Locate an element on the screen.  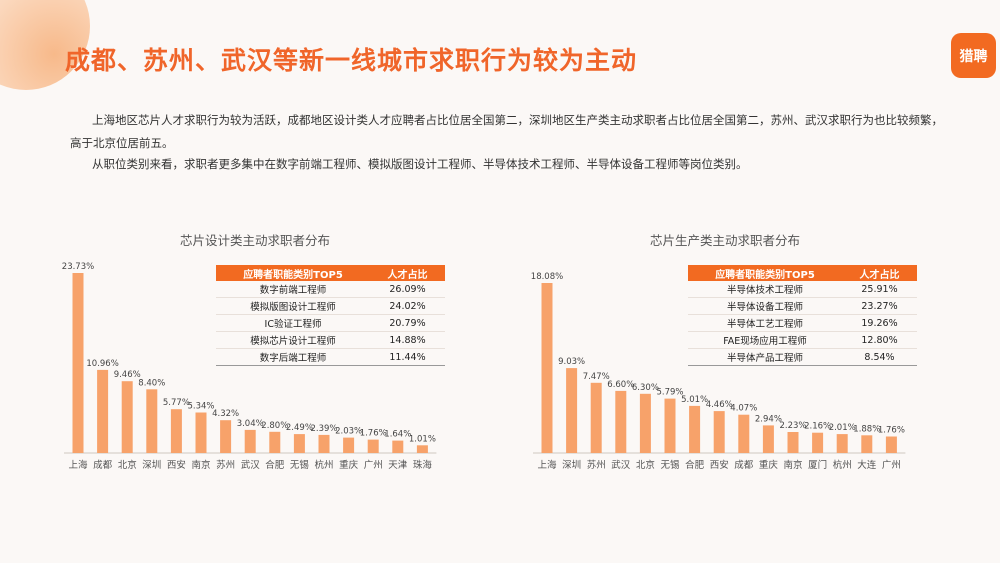
share-cell: 12.80% is located at coordinates (879, 340).